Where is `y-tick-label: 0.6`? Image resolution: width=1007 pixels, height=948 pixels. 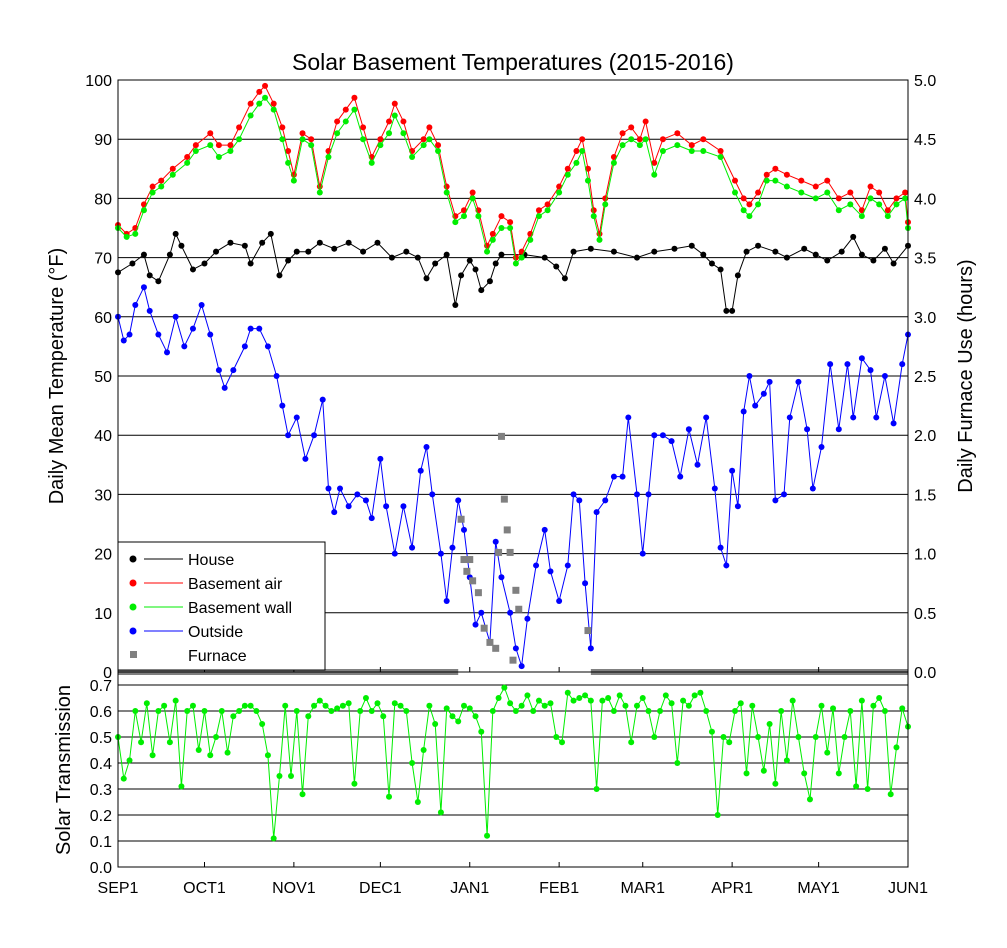
y-tick-label: 0.6 is located at coordinates (101, 712).